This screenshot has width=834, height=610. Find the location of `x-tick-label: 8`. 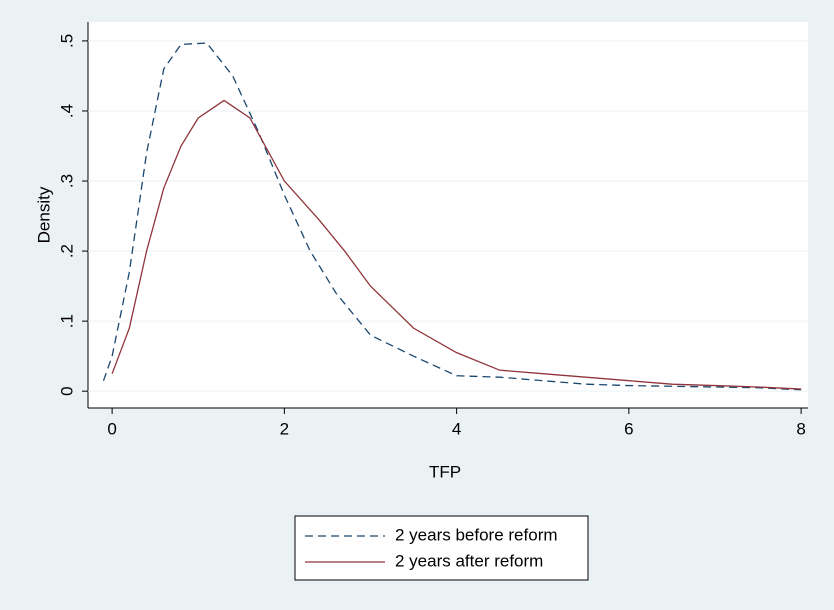

x-tick-label: 8 is located at coordinates (800, 428).